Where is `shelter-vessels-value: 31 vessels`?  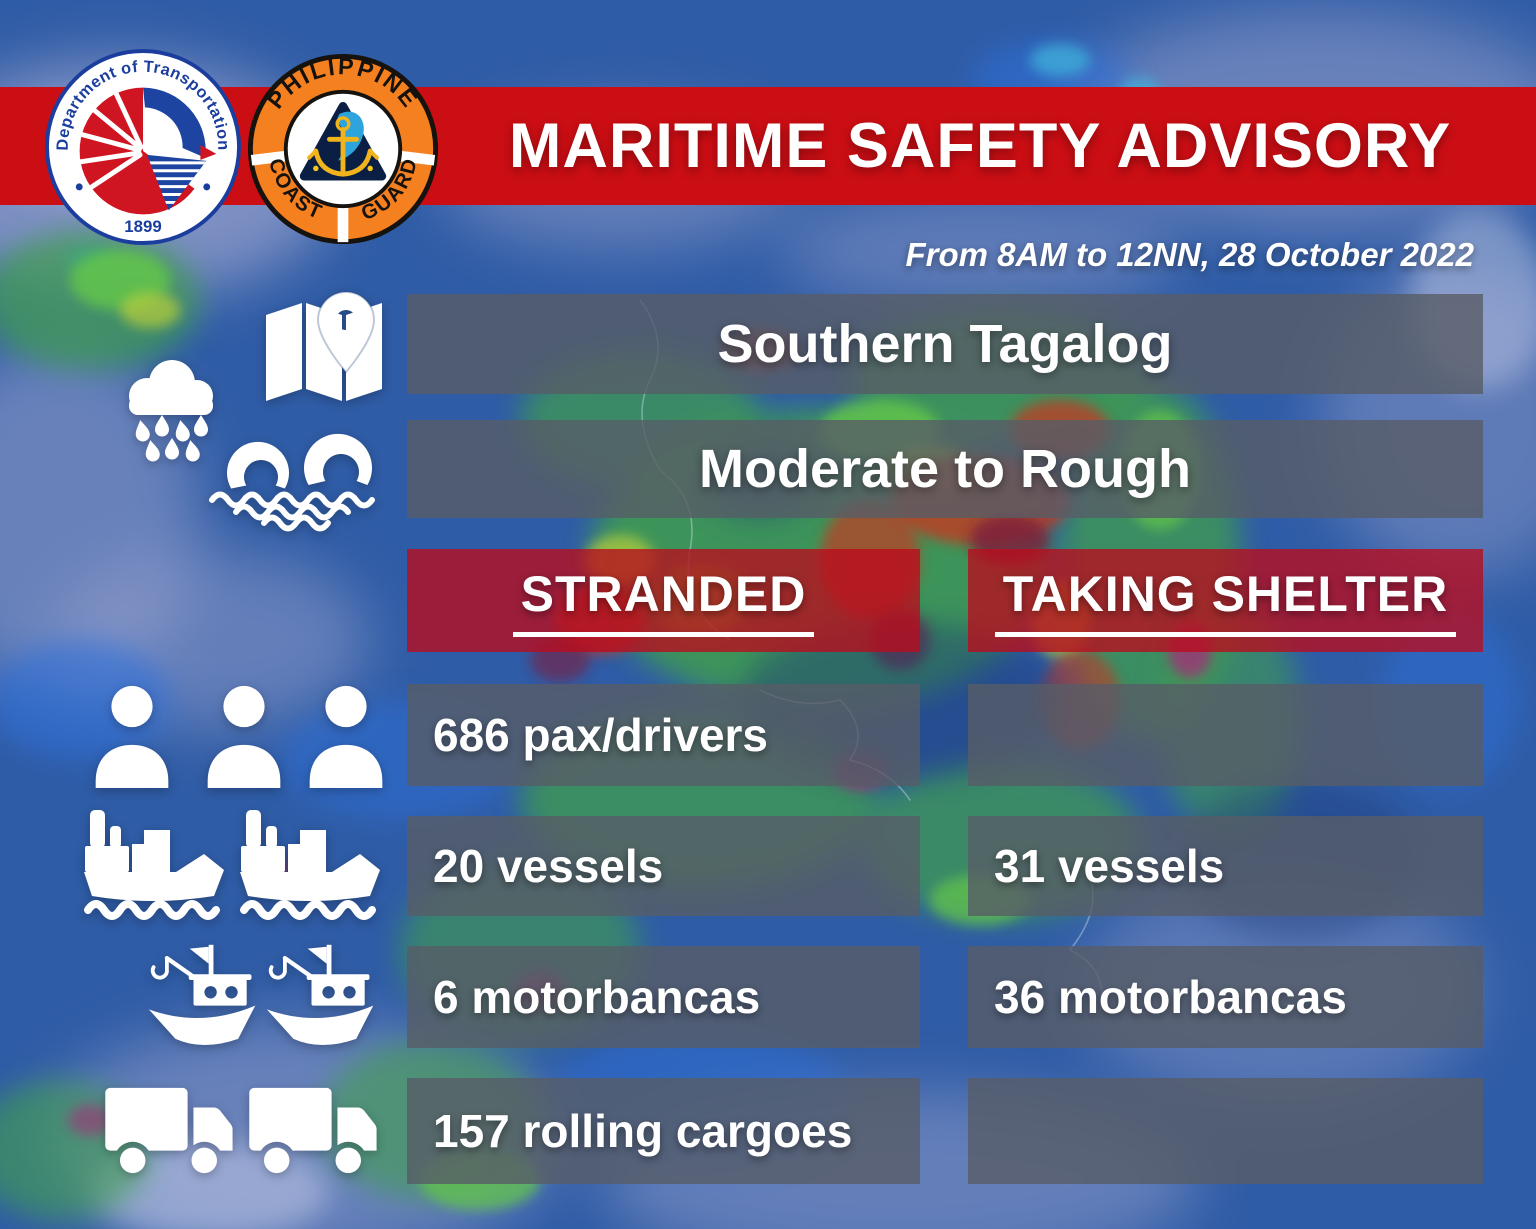
shelter-vessels-value: 31 vessels is located at coordinates (1109, 866).